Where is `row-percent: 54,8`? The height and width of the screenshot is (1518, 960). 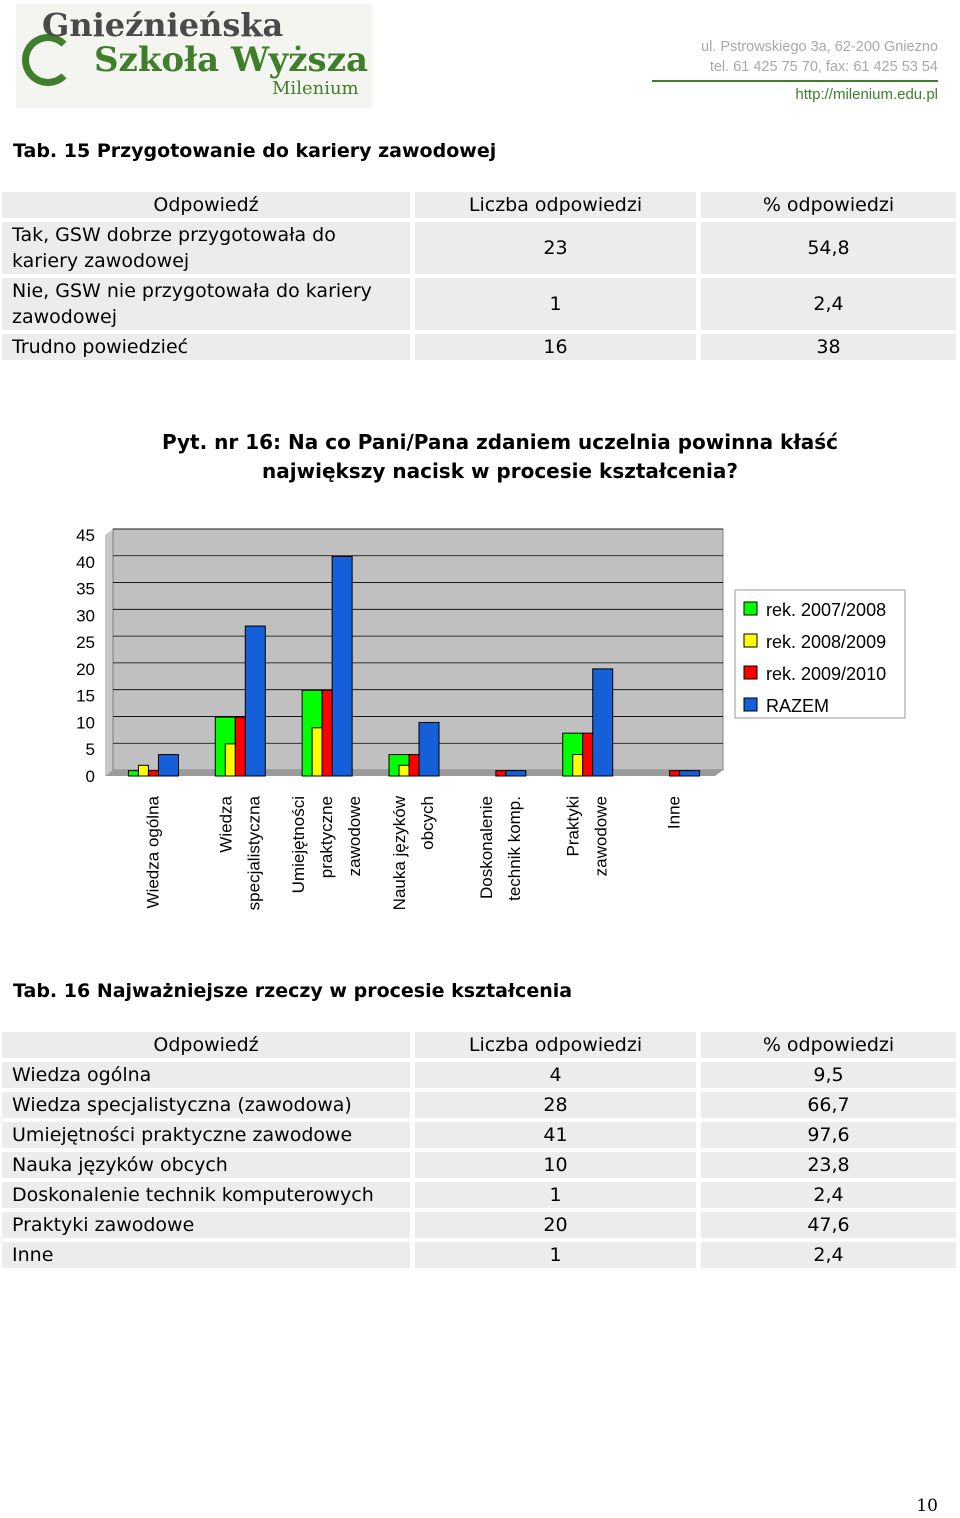 row-percent: 54,8 is located at coordinates (826, 248).